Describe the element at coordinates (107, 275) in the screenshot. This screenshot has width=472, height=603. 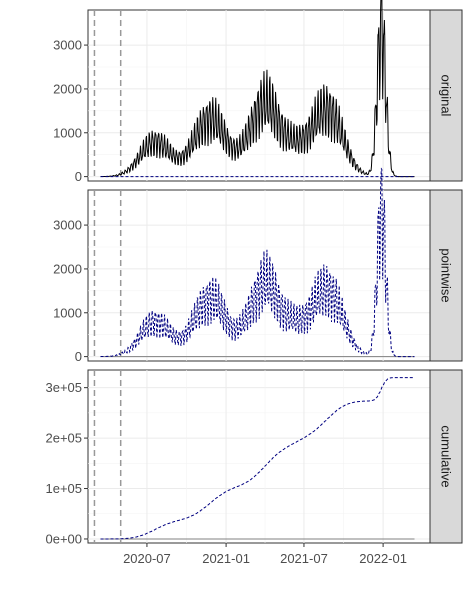
I see `panel-pointwise-reference-lines` at that location.